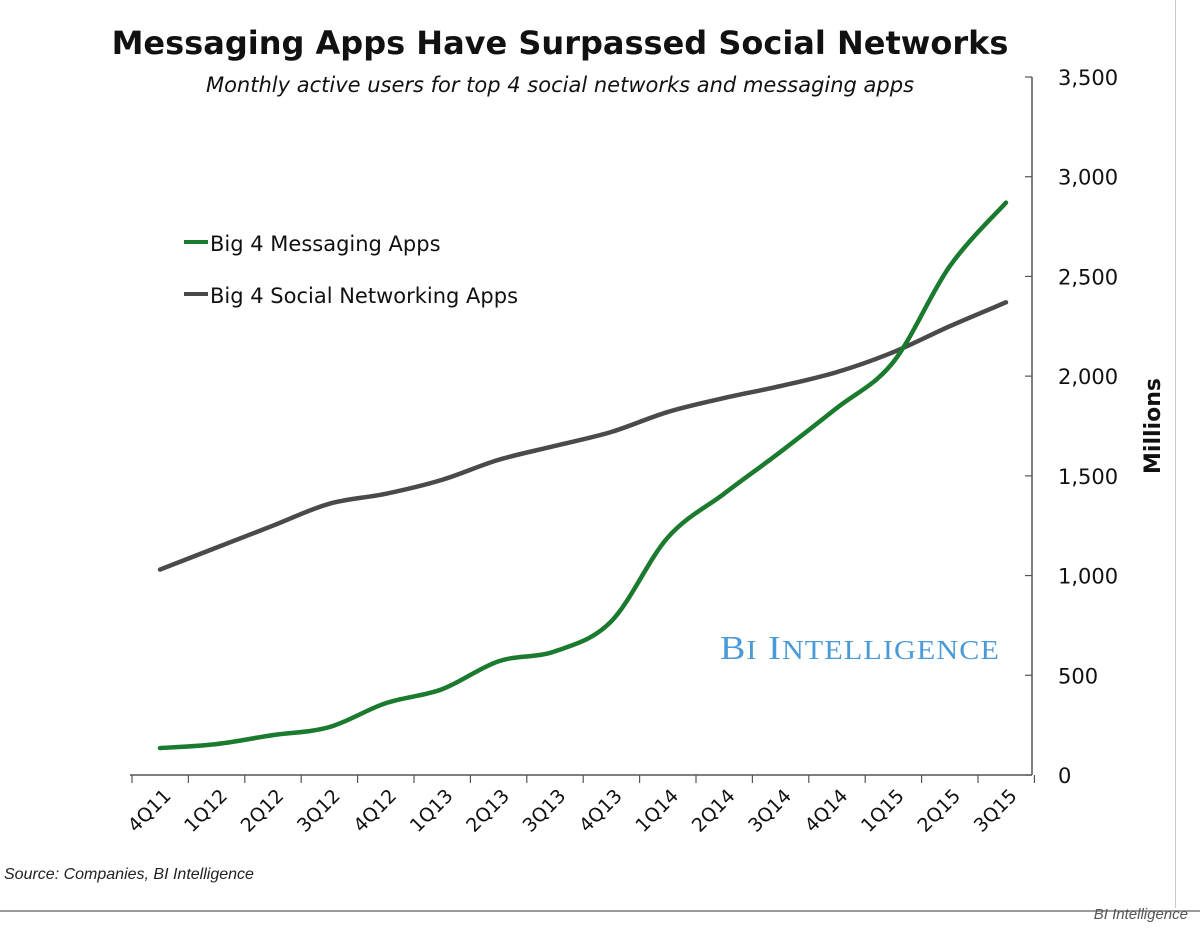  Describe the element at coordinates (1088, 277) in the screenshot. I see `y-tick-label: 2,500` at that location.